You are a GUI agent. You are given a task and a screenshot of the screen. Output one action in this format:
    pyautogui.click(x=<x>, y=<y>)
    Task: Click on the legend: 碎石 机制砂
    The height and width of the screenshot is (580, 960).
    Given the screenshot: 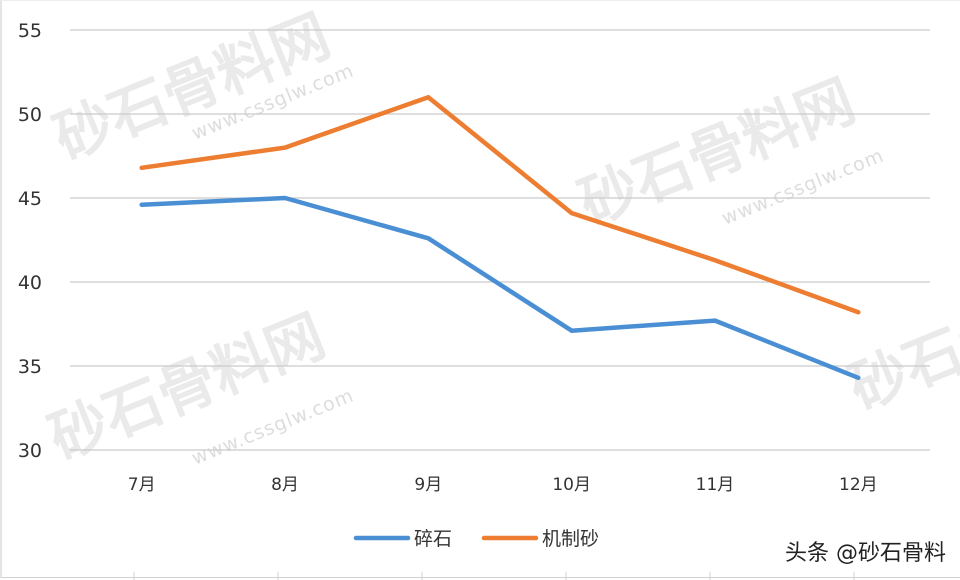 What is the action you would take?
    pyautogui.click(x=476, y=539)
    